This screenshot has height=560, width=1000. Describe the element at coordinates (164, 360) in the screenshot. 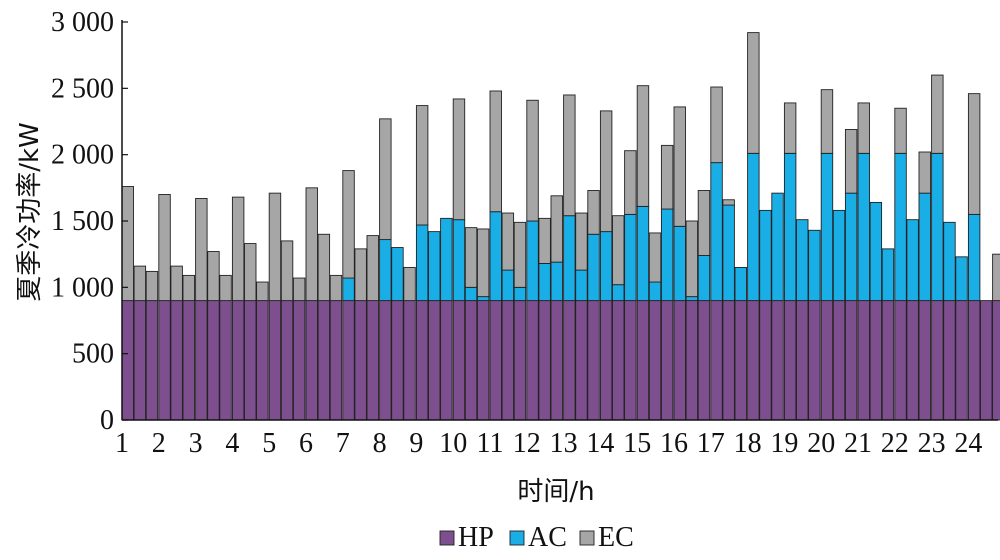

I see `bar-hp-h2-b1` at that location.